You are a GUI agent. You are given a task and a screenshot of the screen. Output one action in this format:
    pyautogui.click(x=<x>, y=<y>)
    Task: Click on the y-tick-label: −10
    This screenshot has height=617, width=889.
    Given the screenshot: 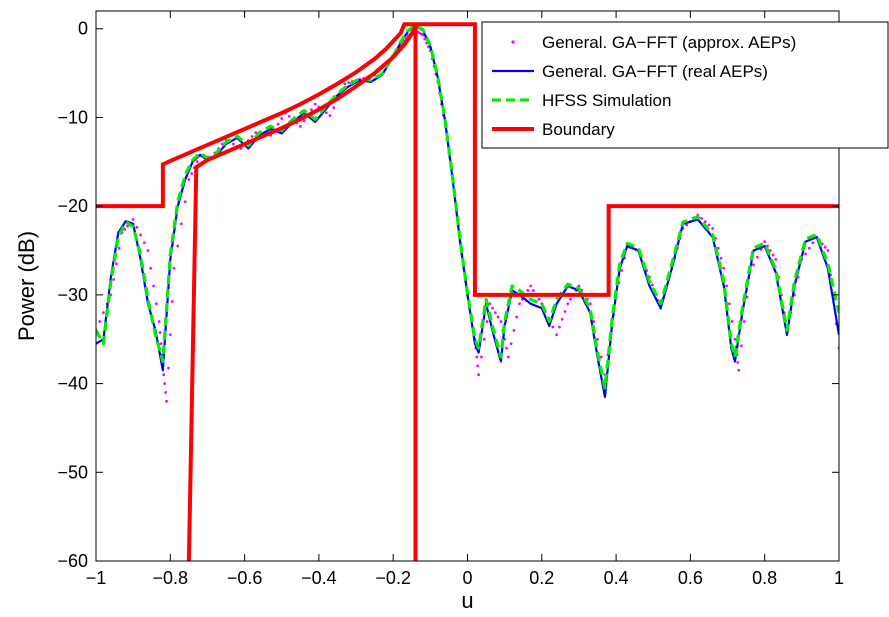 What is the action you would take?
    pyautogui.click(x=72, y=117)
    